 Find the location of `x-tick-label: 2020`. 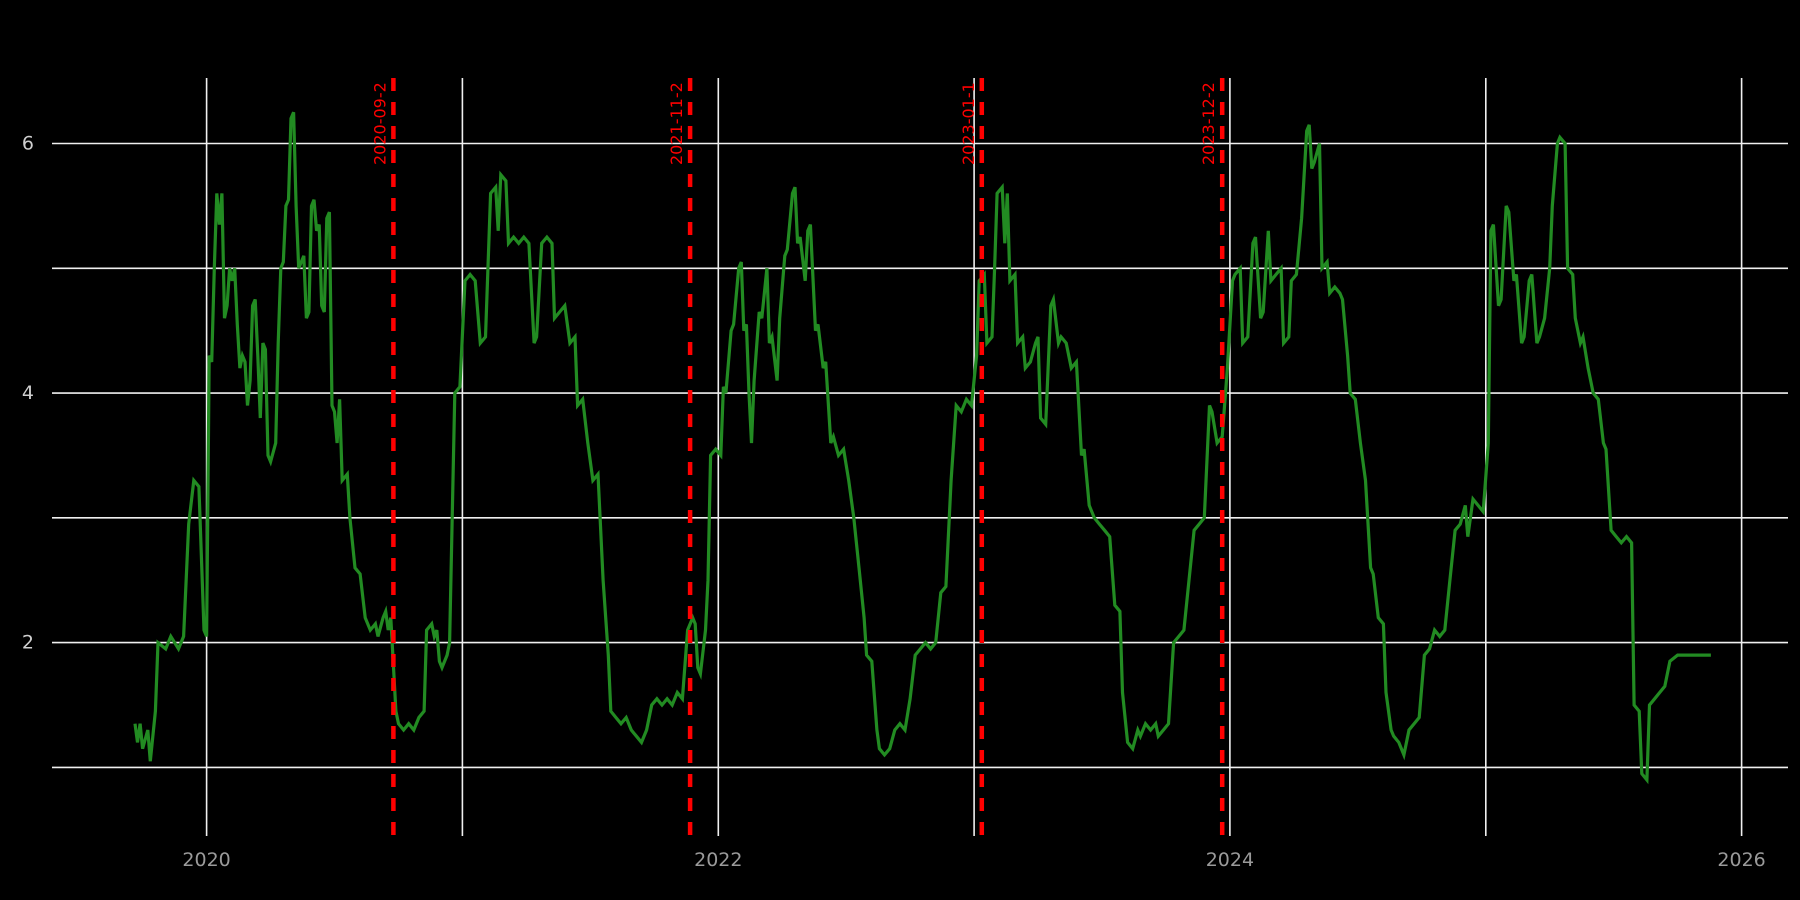

x-tick-label: 2020 is located at coordinates (206, 860).